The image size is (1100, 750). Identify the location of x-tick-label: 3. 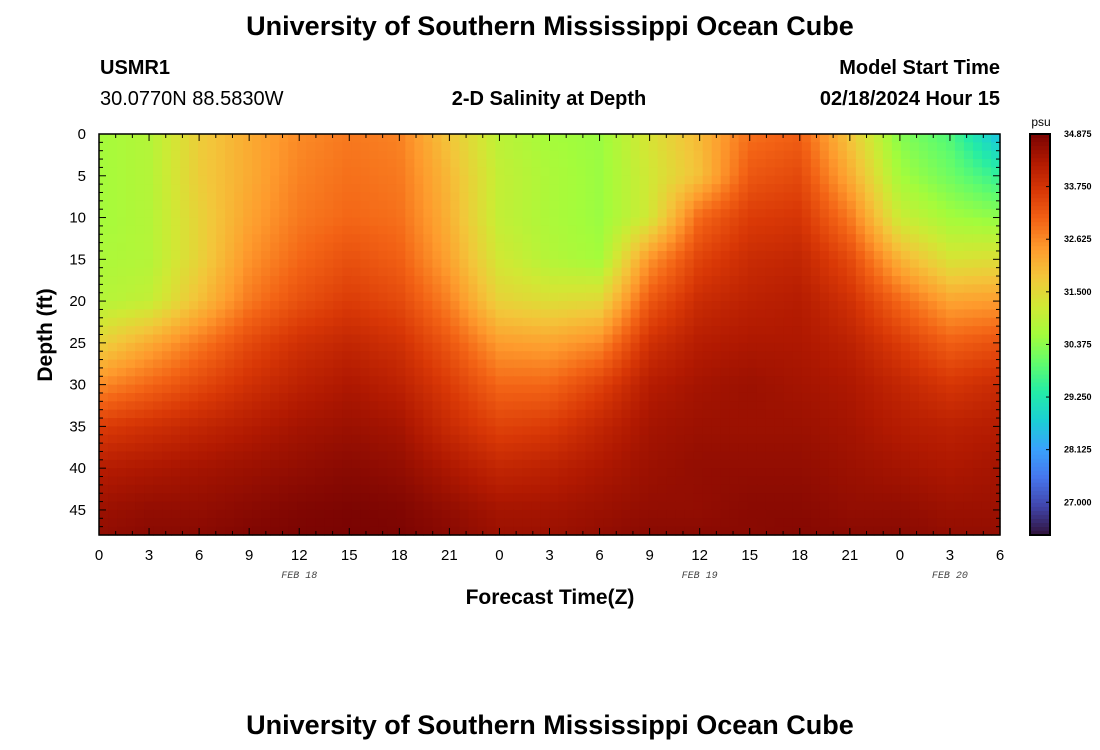
(549, 555).